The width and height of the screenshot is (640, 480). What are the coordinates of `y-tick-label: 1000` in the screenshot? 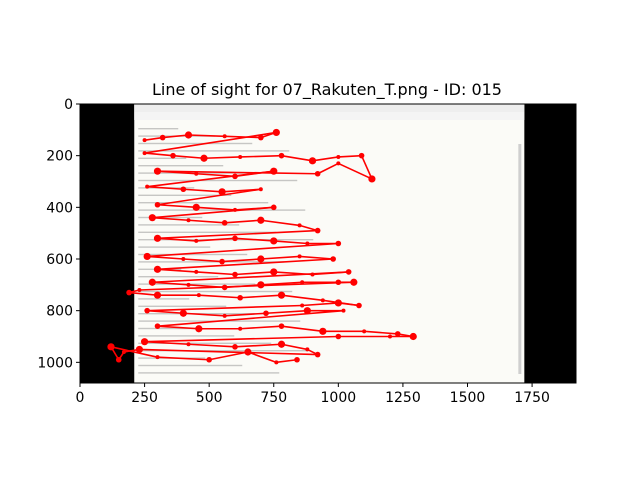 It's located at (55, 363).